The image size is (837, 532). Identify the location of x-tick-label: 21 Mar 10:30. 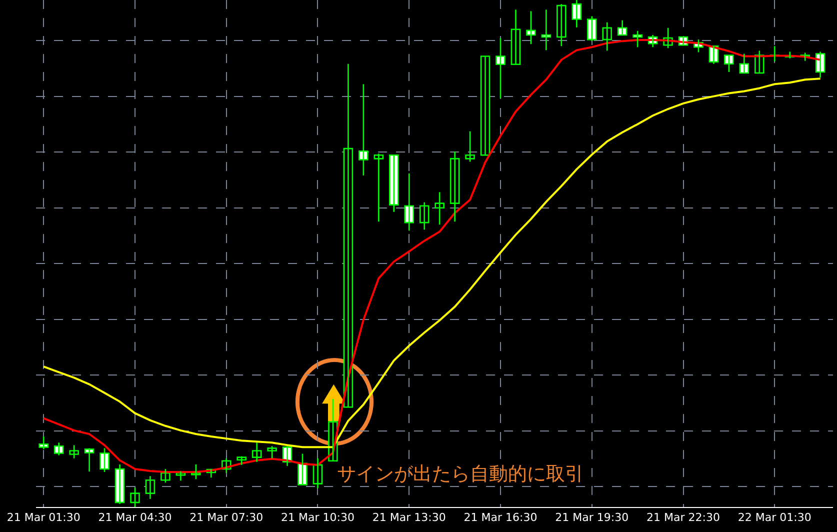
(317, 517).